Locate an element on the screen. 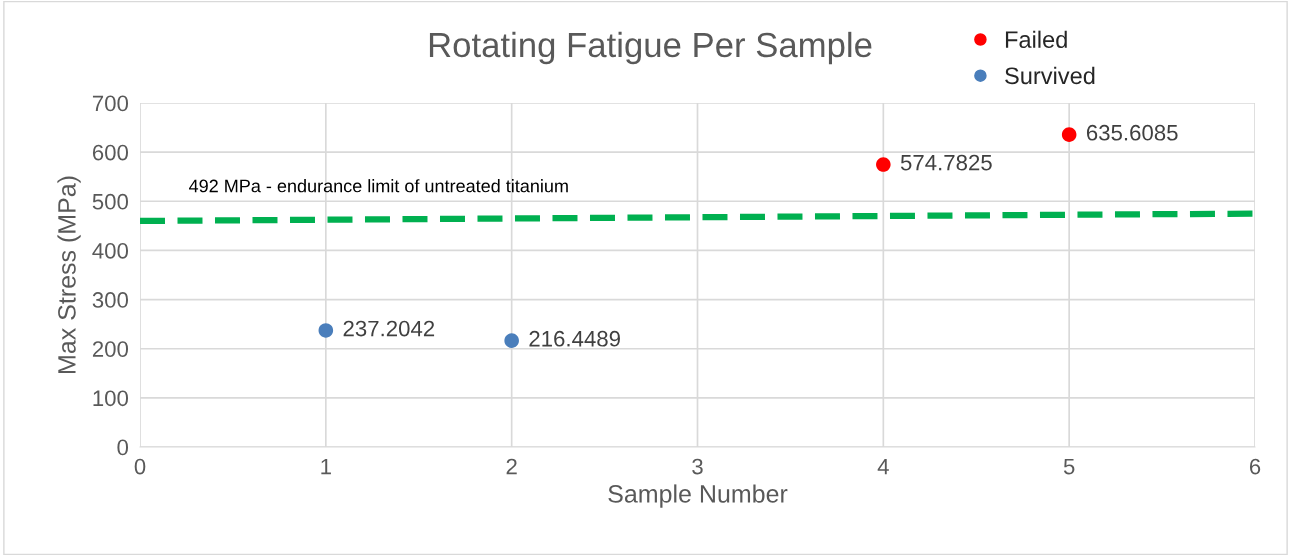 The image size is (1291, 556). x-tick-label: 3 is located at coordinates (697, 466).